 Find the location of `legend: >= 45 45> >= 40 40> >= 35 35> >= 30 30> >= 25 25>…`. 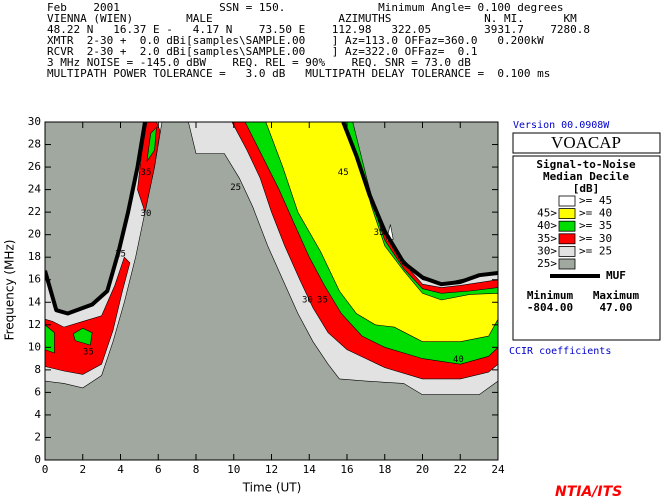

legend: >= 45 45> >= 40 40> >= 35 35> >= 30 30> >= 25 25>… is located at coordinates (583, 254).